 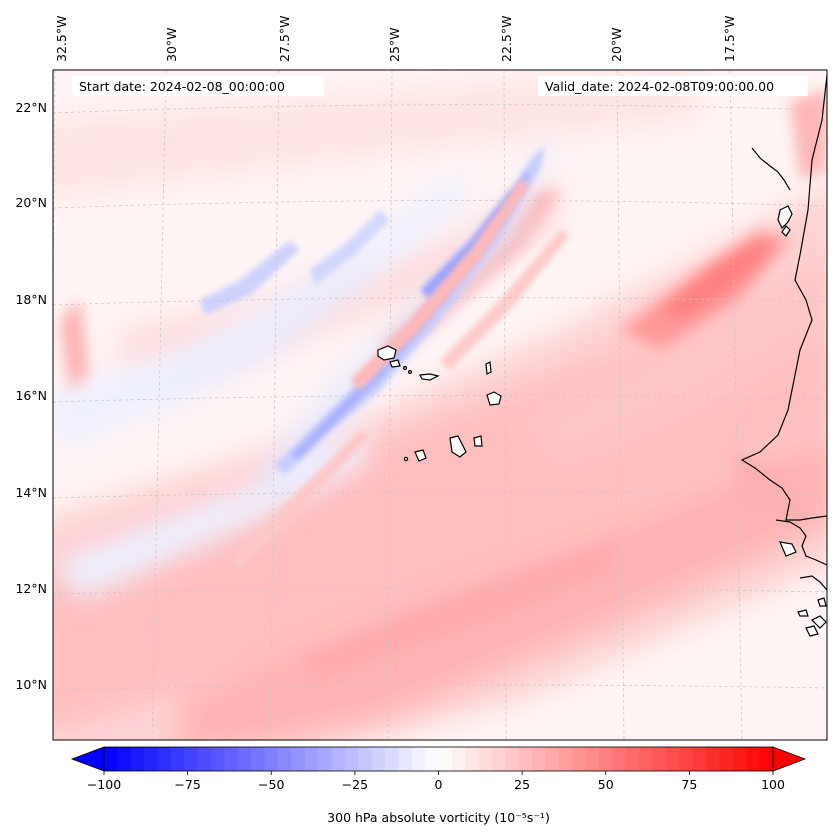 What do you see at coordinates (736, 405) in the screenshot?
I see `gridline-17-5w` at bounding box center [736, 405].